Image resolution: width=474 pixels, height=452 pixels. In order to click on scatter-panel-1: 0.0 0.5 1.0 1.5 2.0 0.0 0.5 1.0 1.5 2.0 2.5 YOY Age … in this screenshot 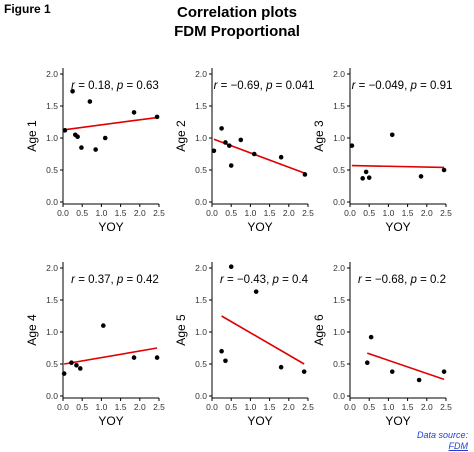, I will do `click(95, 151)`.